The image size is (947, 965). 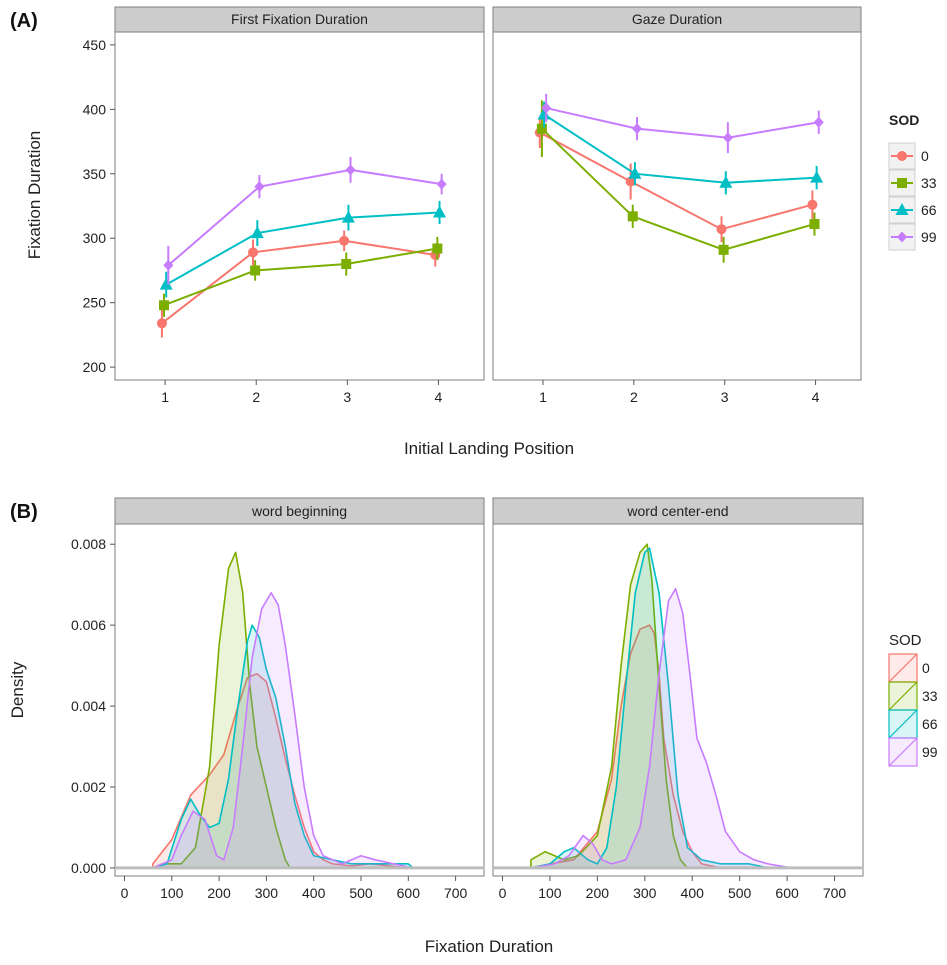 What do you see at coordinates (299, 511) in the screenshot?
I see `facet-strip-label: word beginning` at bounding box center [299, 511].